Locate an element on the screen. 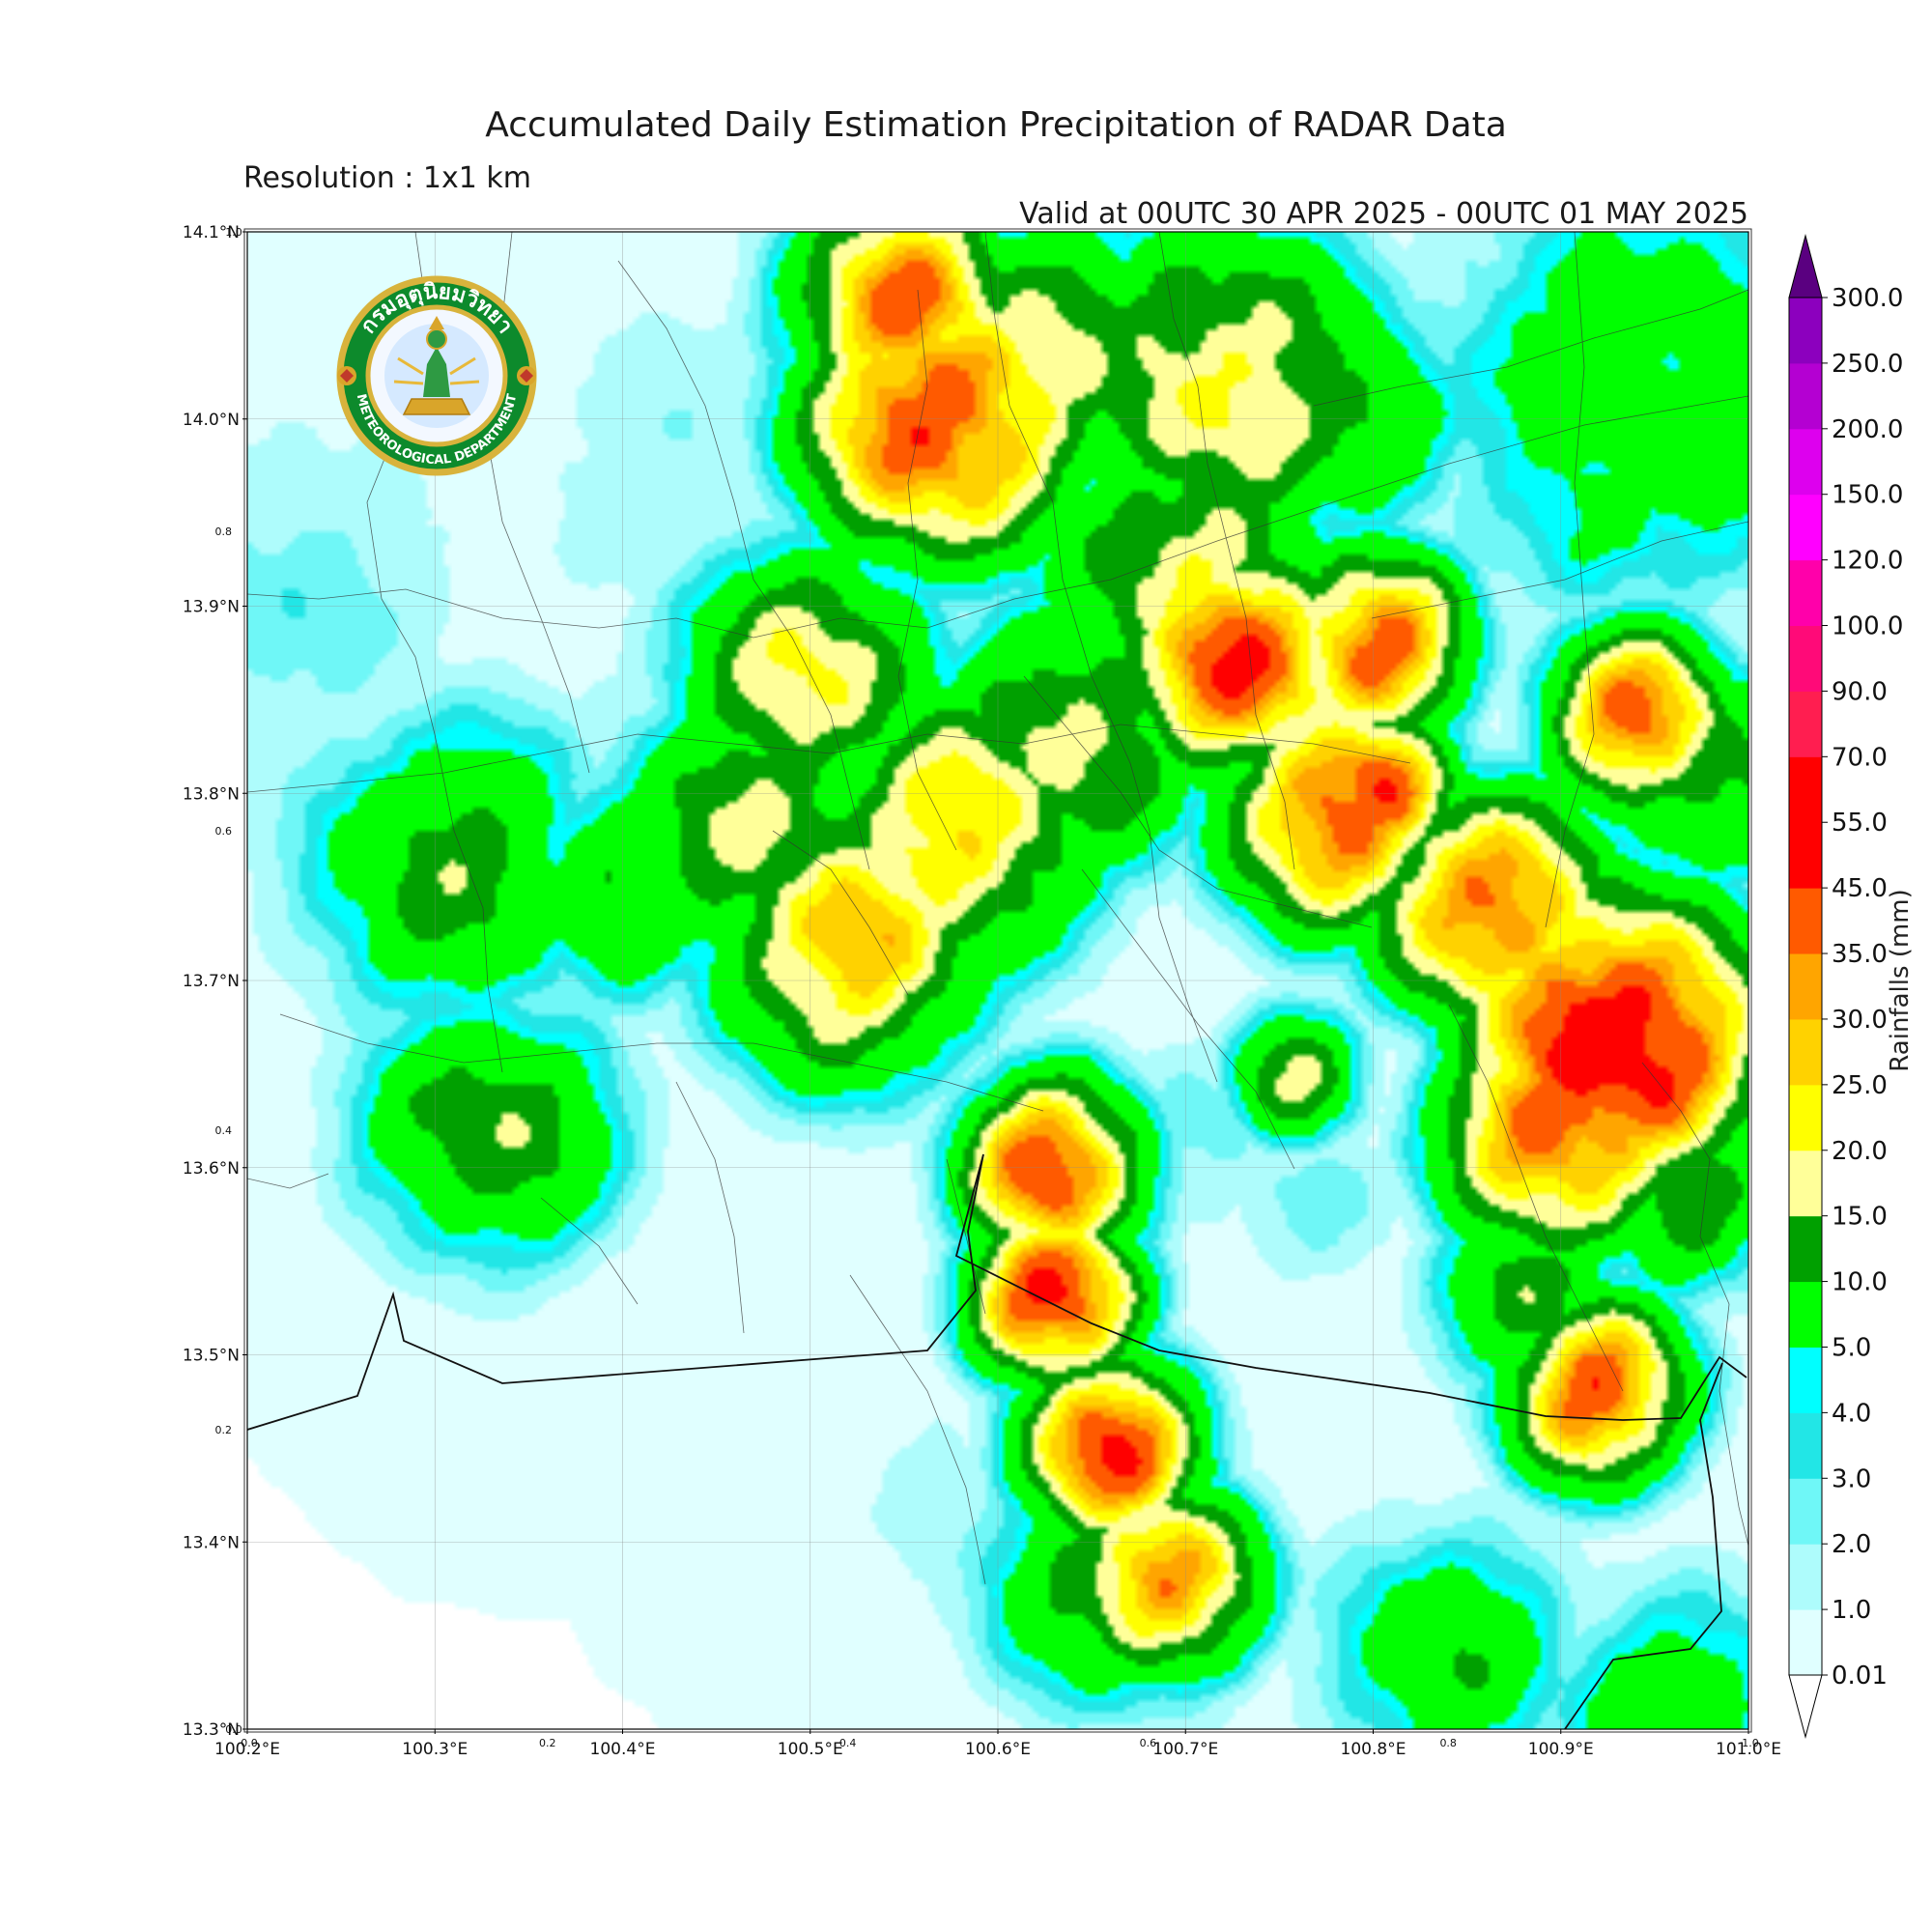  ghost-x-tick: 0.8 is located at coordinates (1448, 1743).